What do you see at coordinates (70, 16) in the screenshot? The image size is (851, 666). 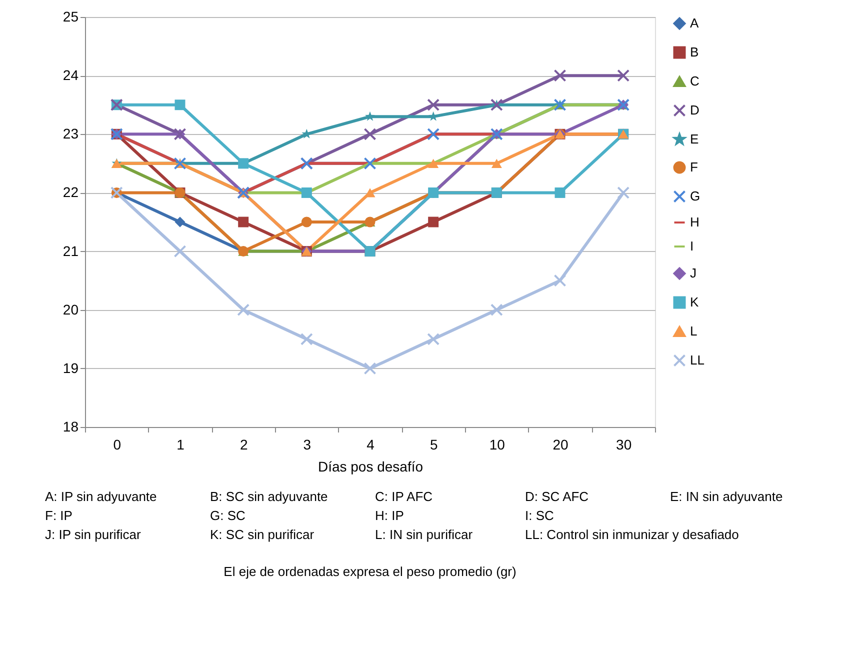 I see `y-tick-label: 25` at bounding box center [70, 16].